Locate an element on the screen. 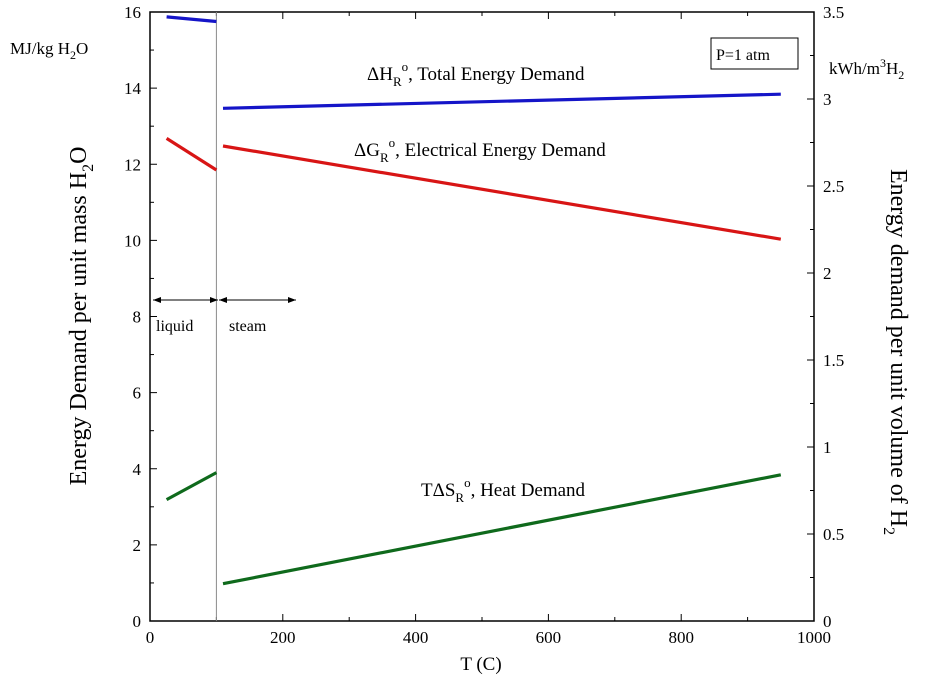  left-unit-main: MJ/kg H is located at coordinates (40, 48).